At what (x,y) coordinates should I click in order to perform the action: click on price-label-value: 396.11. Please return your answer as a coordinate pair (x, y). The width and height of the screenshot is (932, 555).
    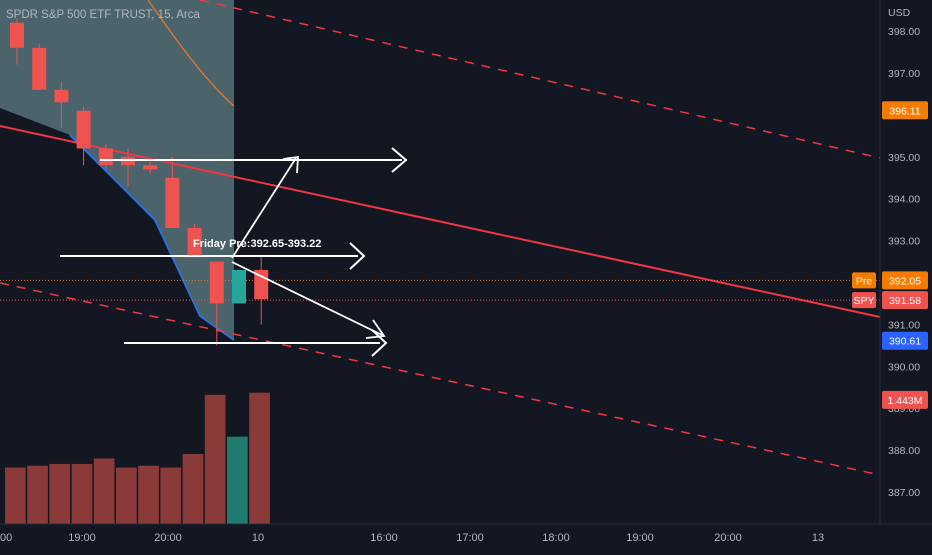
    Looking at the image, I should click on (904, 111).